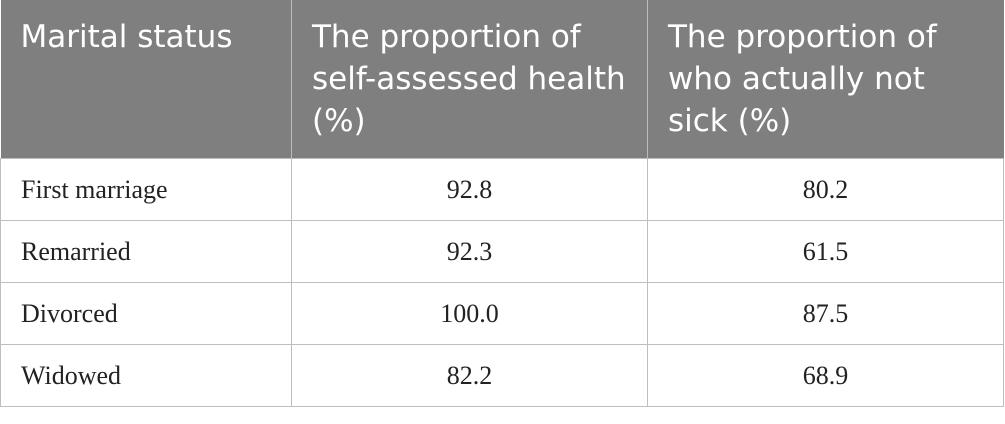  Describe the element at coordinates (146, 313) in the screenshot. I see `label-cell: Divorced` at that location.